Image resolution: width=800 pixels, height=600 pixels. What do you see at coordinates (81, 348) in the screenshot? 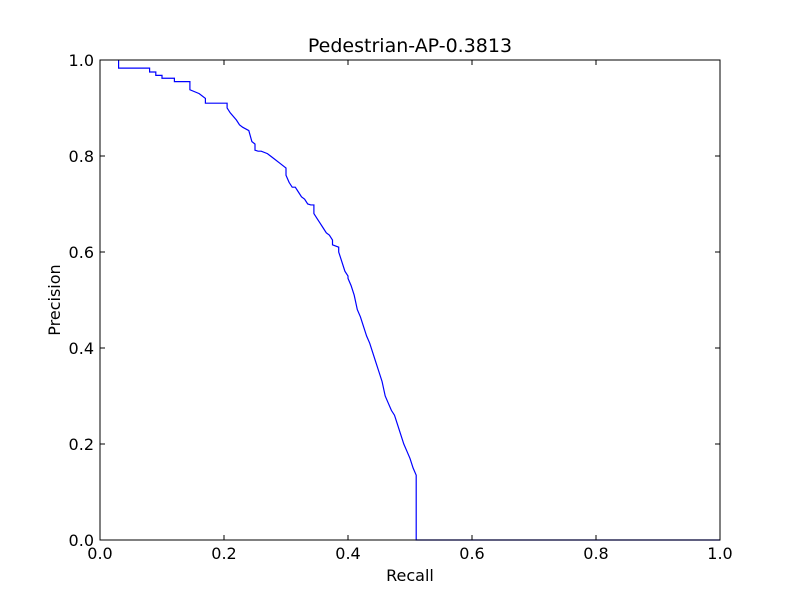
I see `y-tick-label-2: 0.4` at bounding box center [81, 348].